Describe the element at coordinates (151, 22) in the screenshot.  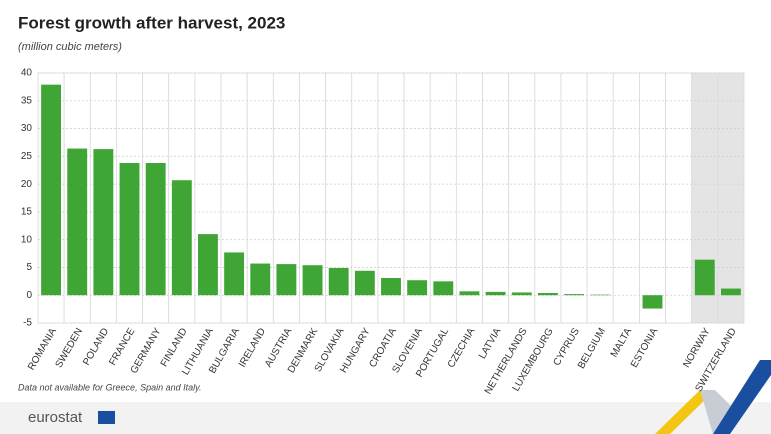
I see `chart-title: Forest growth after harvest, 2023` at that location.